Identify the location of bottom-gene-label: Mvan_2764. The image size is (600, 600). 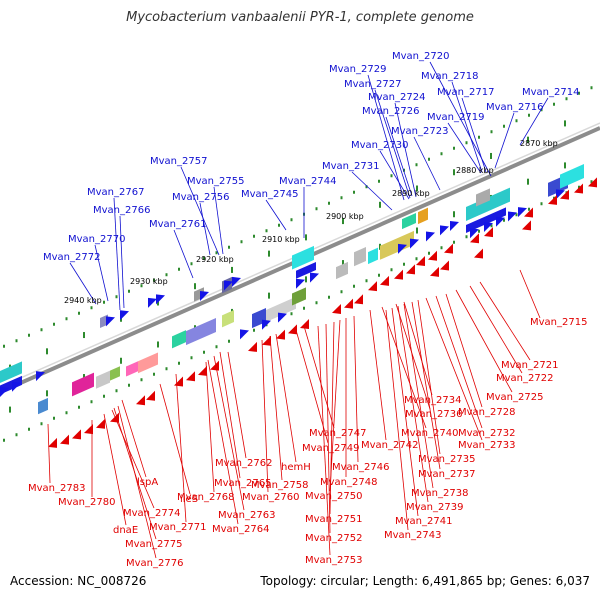
(240, 529).